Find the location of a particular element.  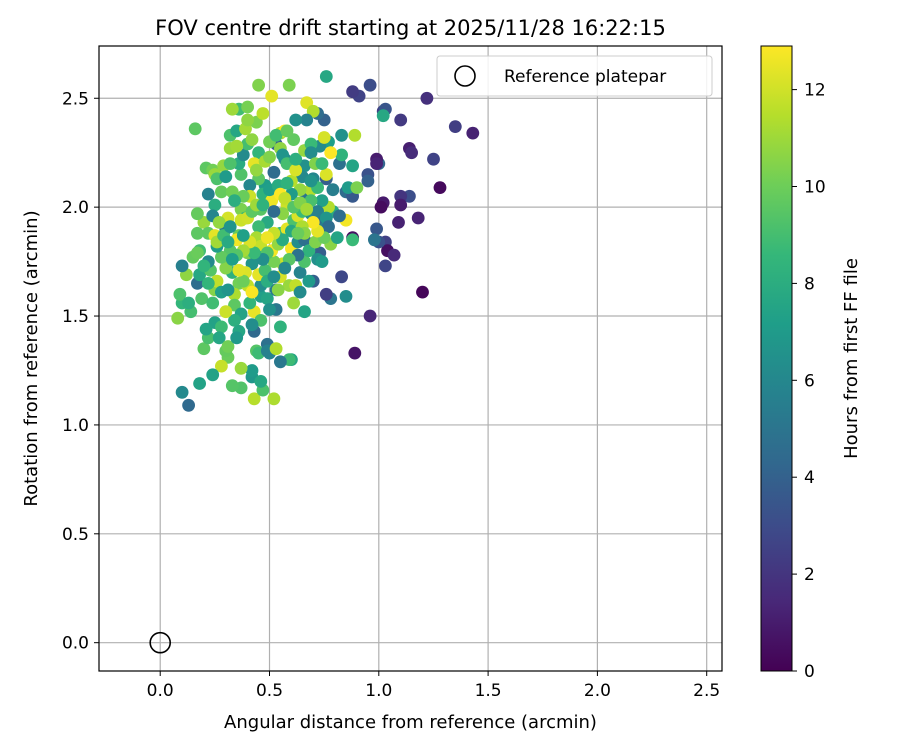

colorbar-tick-label: 6 is located at coordinates (809, 381).